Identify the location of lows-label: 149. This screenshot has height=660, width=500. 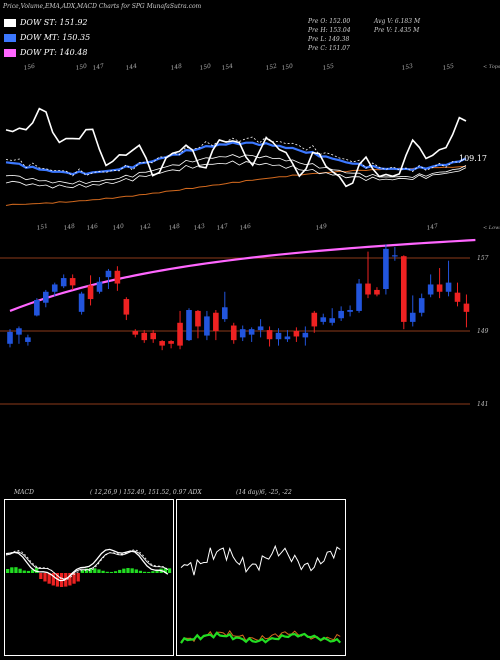
(321, 227).